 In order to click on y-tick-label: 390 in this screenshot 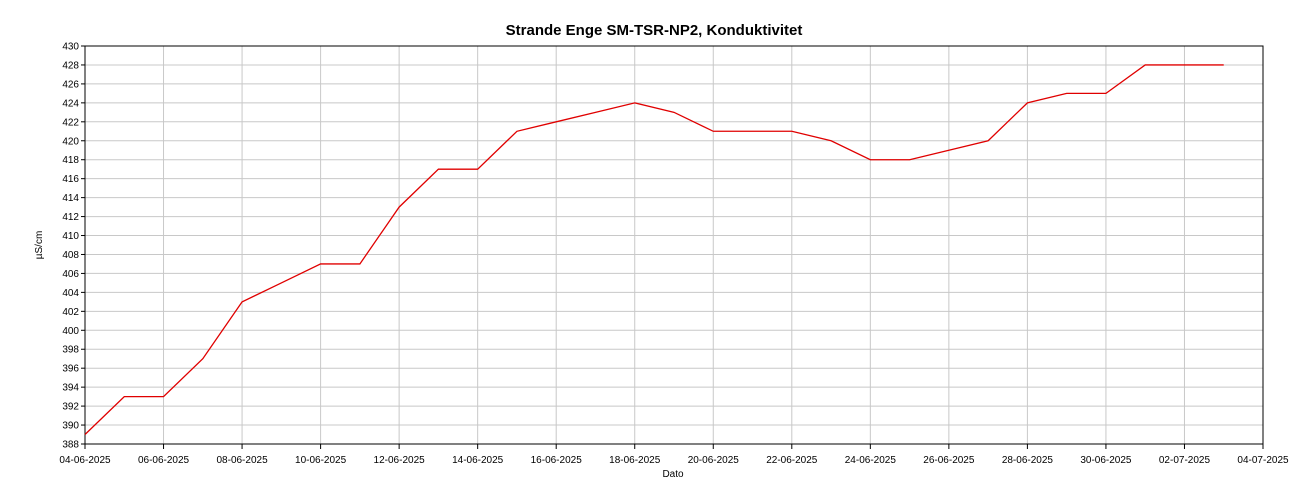, I will do `click(70, 426)`.